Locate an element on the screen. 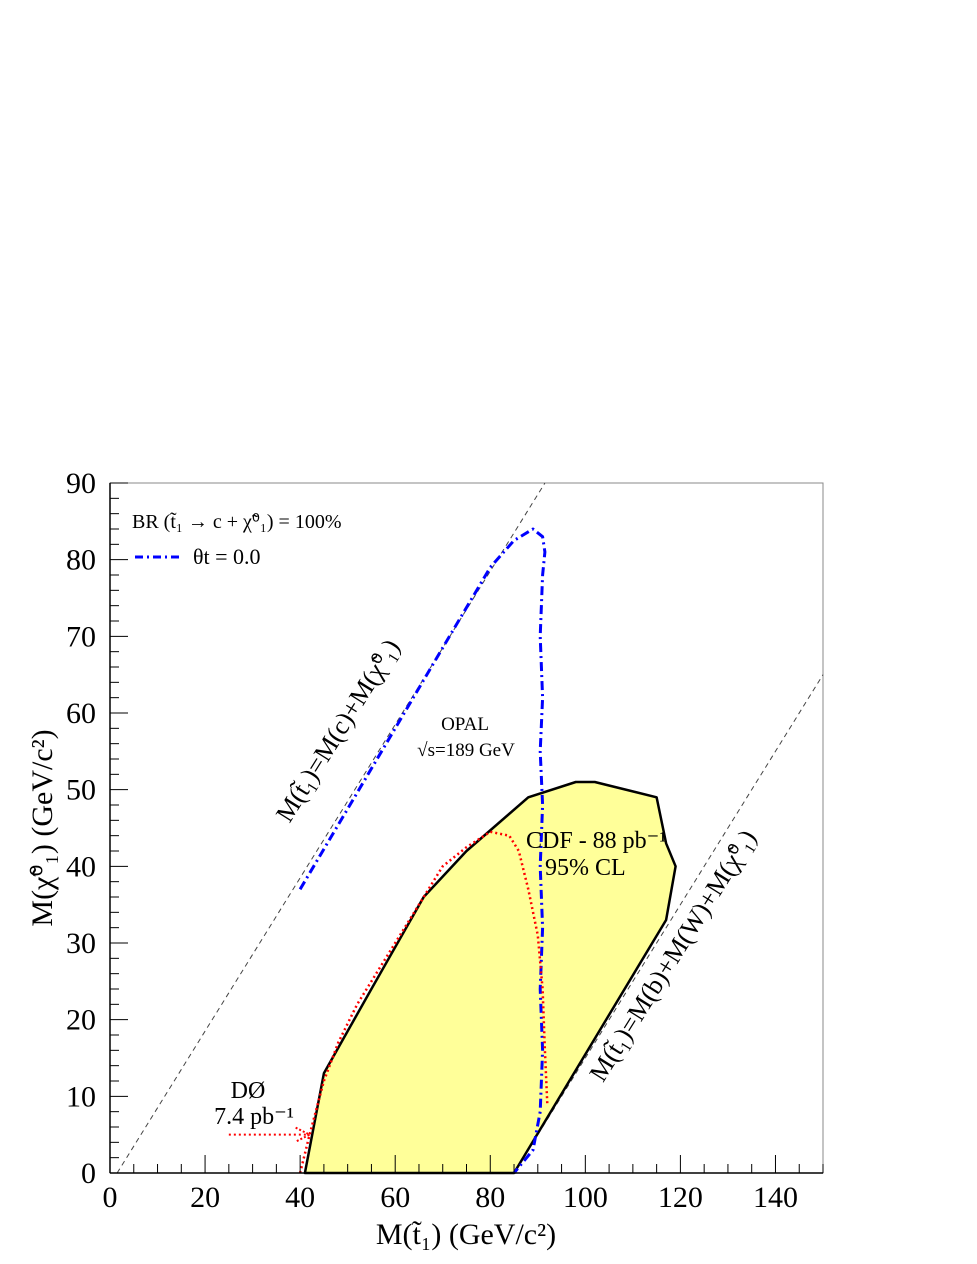 The height and width of the screenshot is (1264, 977). opal-contour-line is located at coordinates (422, 850).